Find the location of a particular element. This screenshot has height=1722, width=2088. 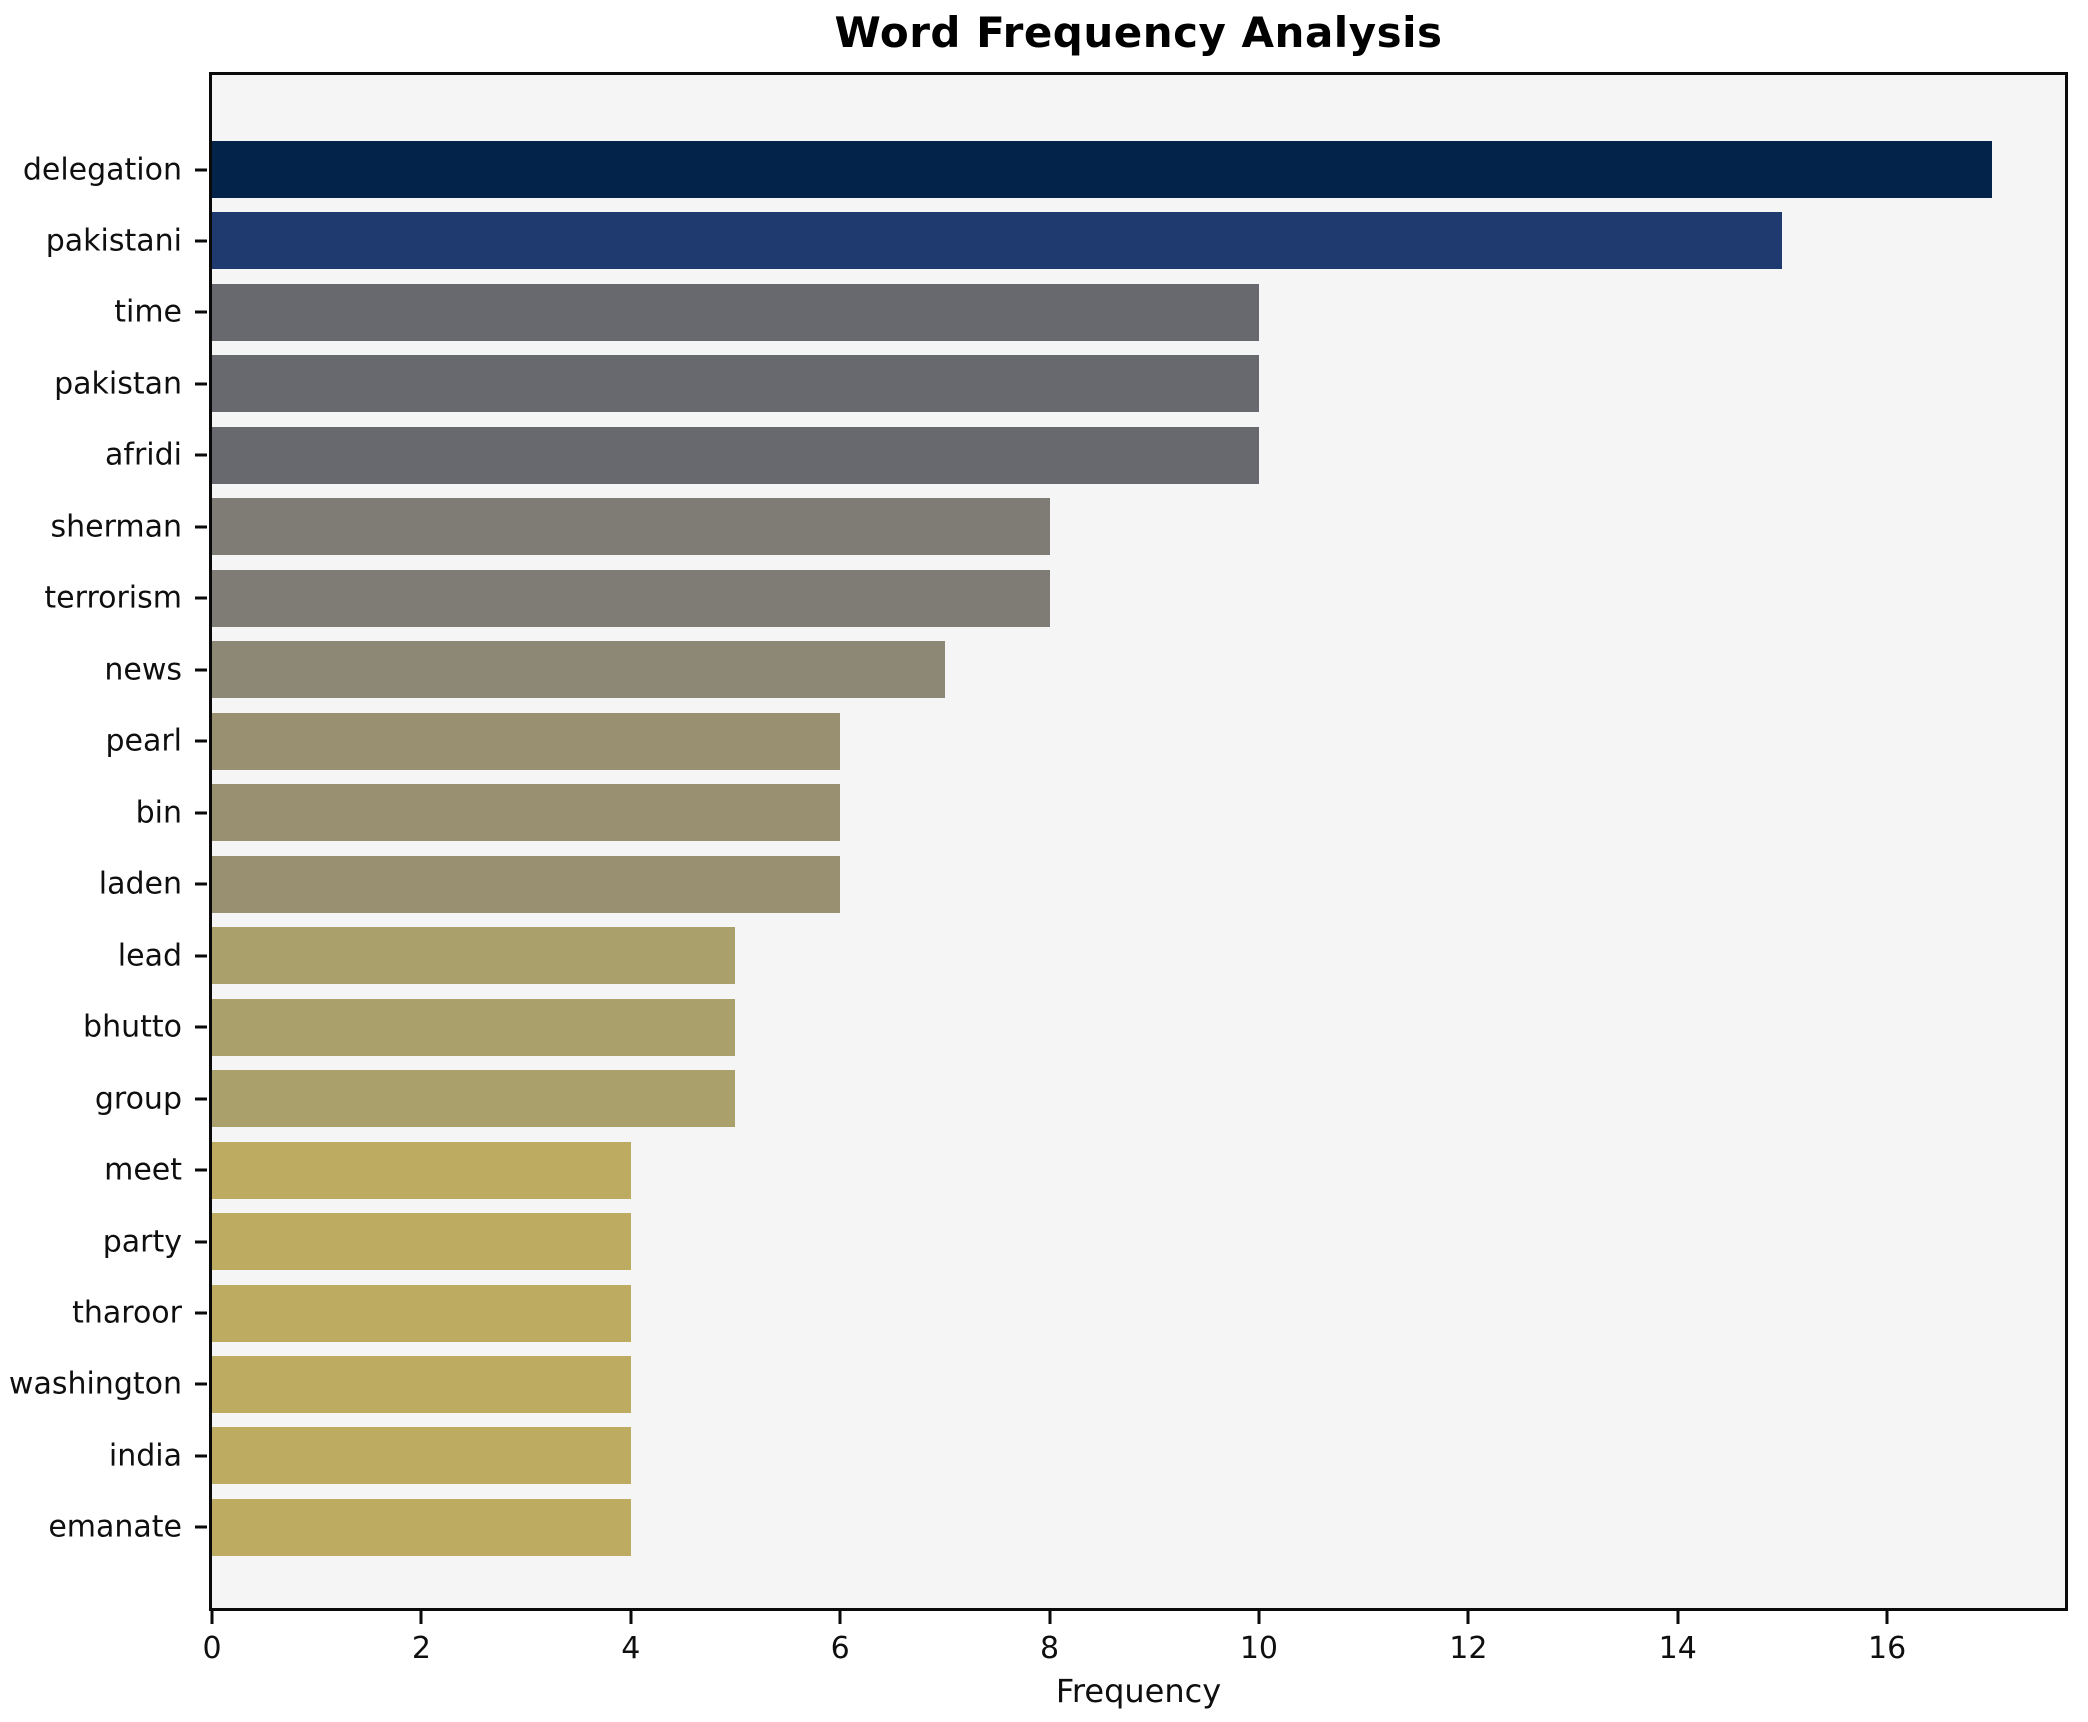

bar-row: party is located at coordinates (1084, 1242).